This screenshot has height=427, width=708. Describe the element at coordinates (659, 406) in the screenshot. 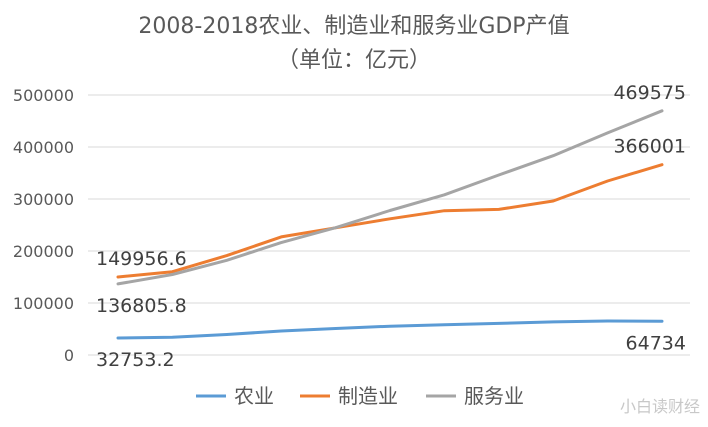

I see `watermark: 小白读财经` at that location.